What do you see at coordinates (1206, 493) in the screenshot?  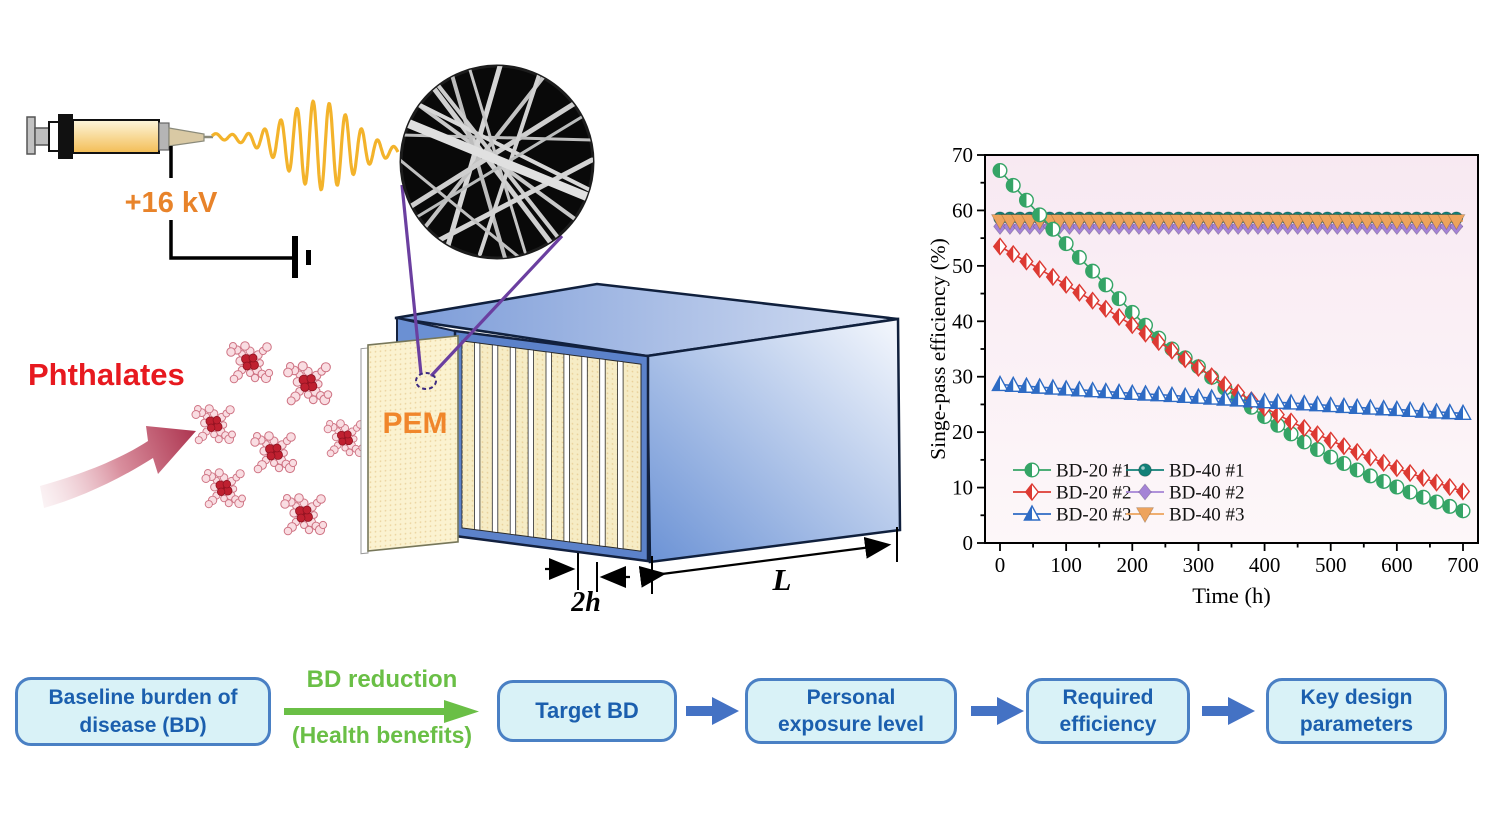 I see `legend-label: BD-40 #2` at bounding box center [1206, 493].